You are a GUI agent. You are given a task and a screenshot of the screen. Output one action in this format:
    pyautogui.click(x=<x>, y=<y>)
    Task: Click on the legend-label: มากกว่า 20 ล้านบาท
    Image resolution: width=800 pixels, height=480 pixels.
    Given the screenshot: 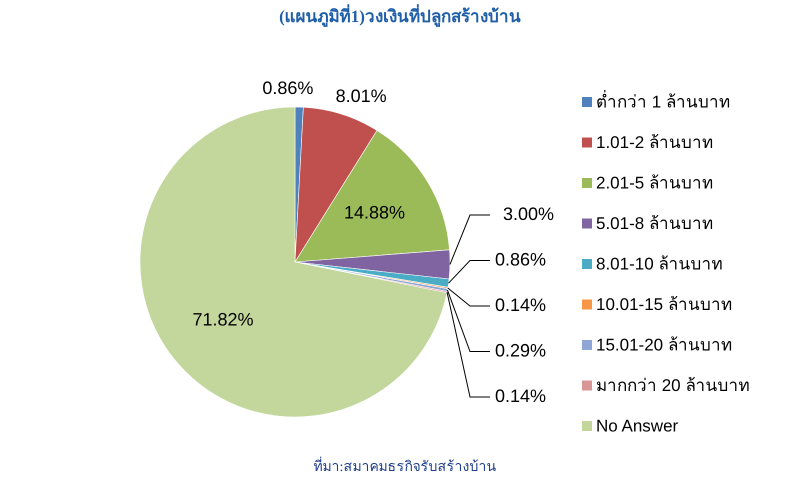 What is the action you would take?
    pyautogui.click(x=673, y=385)
    